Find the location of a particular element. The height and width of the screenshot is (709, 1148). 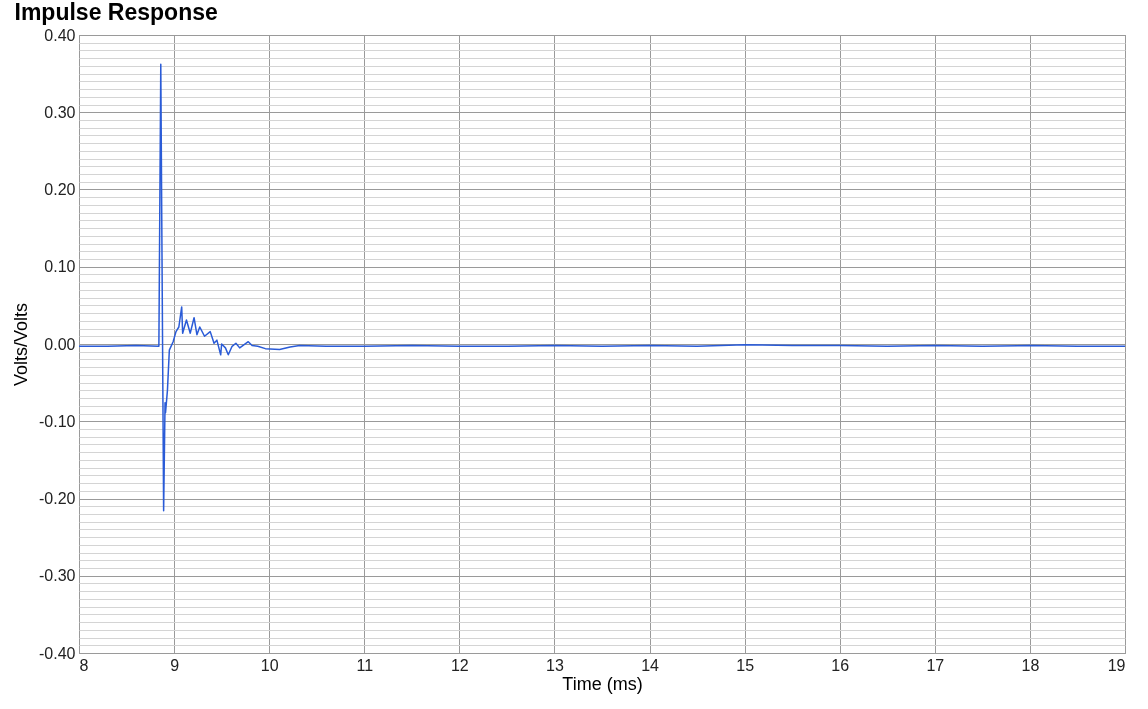

y-tick-label: -0.40 is located at coordinates (57, 653).